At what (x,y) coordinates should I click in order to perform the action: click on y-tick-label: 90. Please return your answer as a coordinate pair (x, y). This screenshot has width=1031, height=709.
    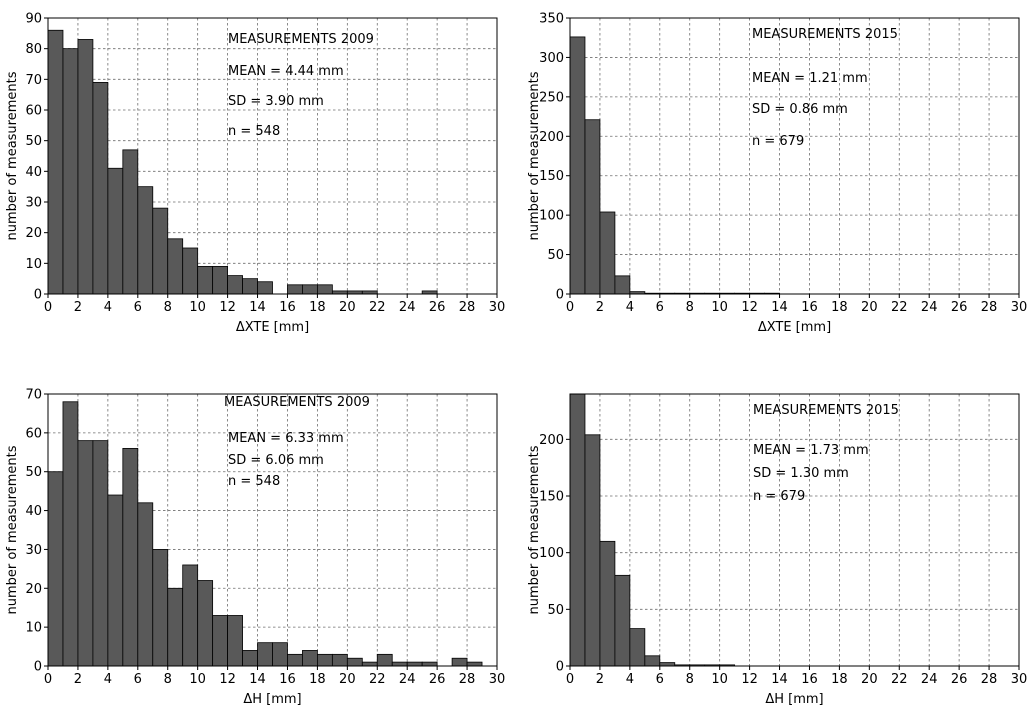
    Looking at the image, I should click on (33, 19).